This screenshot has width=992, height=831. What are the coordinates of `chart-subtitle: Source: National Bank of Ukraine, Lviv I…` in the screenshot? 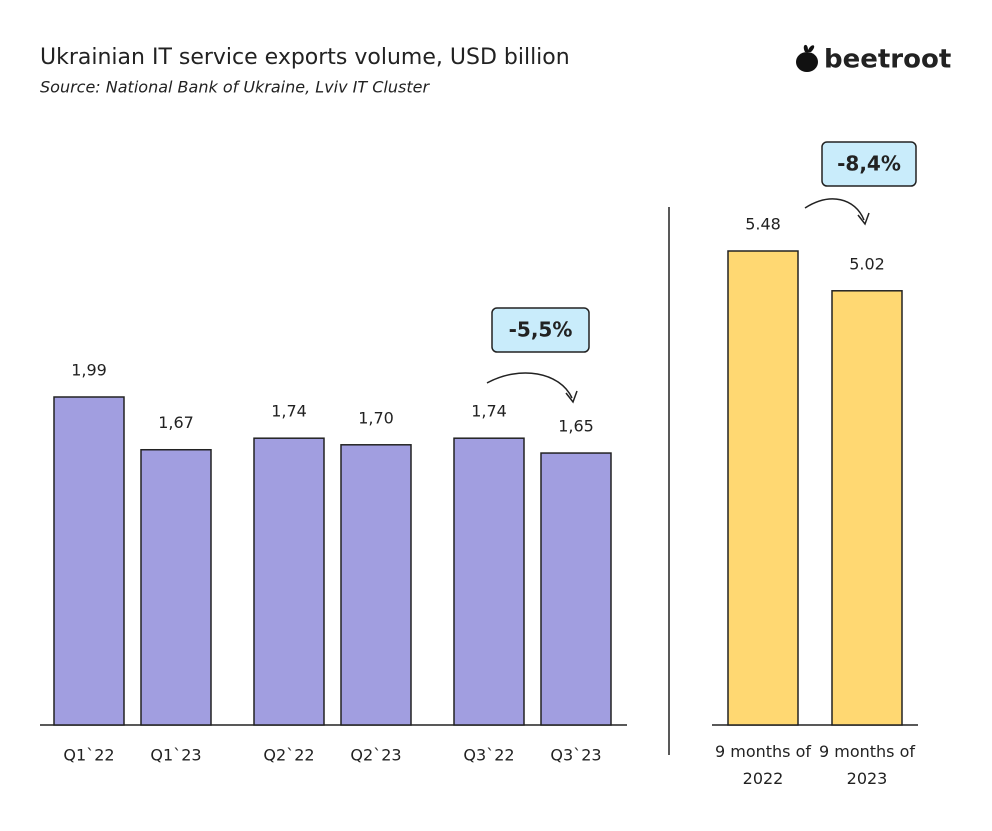 It's located at (235, 87).